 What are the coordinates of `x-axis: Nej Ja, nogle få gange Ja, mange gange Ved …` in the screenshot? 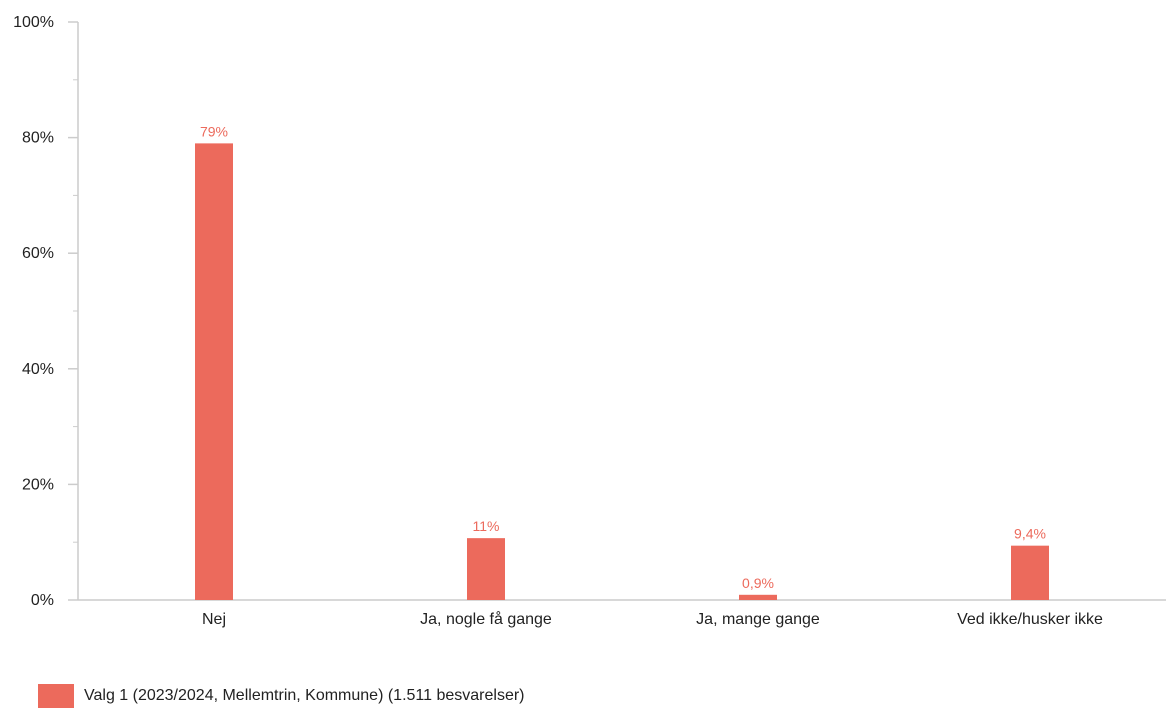 It's located at (622, 613).